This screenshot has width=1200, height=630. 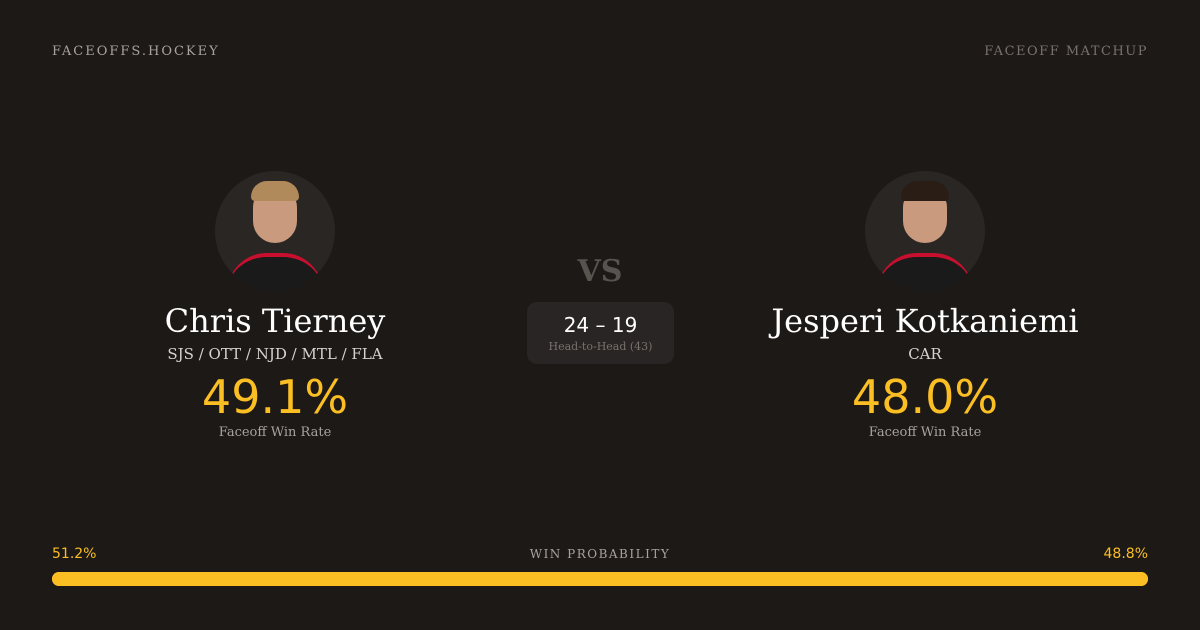 What do you see at coordinates (925, 321) in the screenshot?
I see `player-name: Jesperi Kotkaniemi` at bounding box center [925, 321].